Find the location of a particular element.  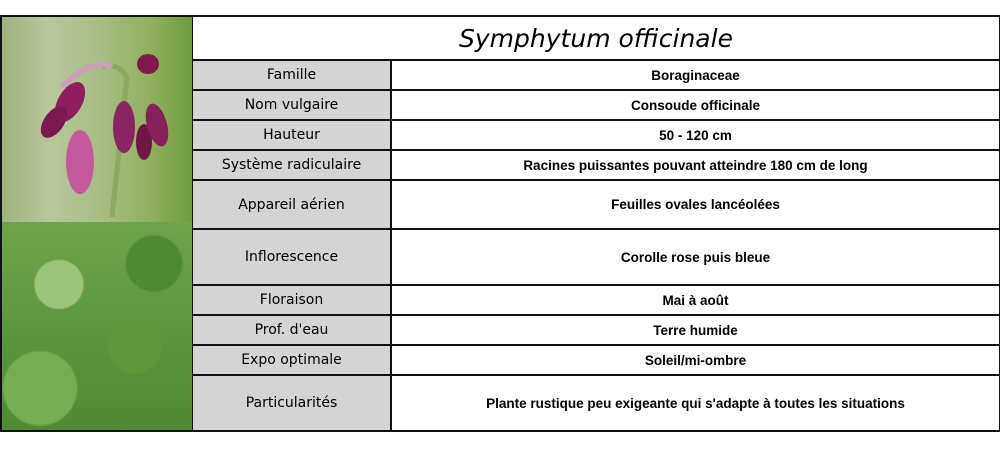

table-row: Prof. d'eau Terre humide is located at coordinates (596, 330).